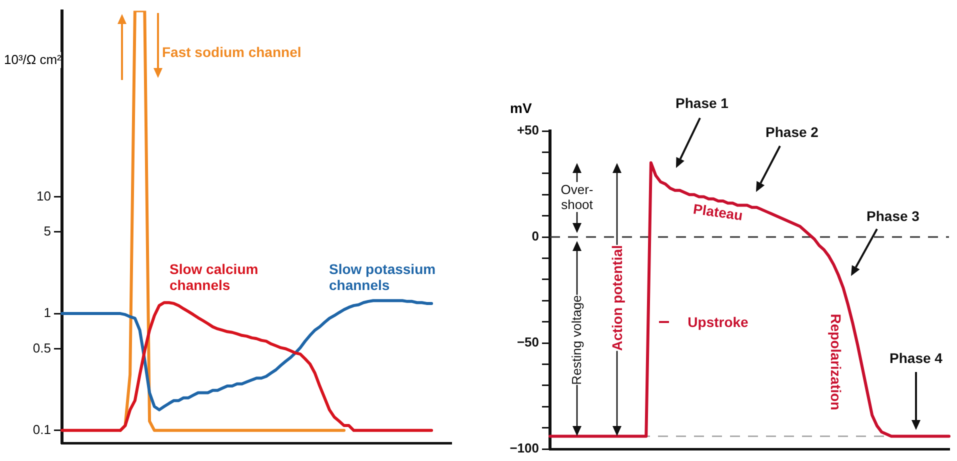 The height and width of the screenshot is (461, 957). What do you see at coordinates (524, 448) in the screenshot?
I see `y-tick-label: −100` at bounding box center [524, 448].